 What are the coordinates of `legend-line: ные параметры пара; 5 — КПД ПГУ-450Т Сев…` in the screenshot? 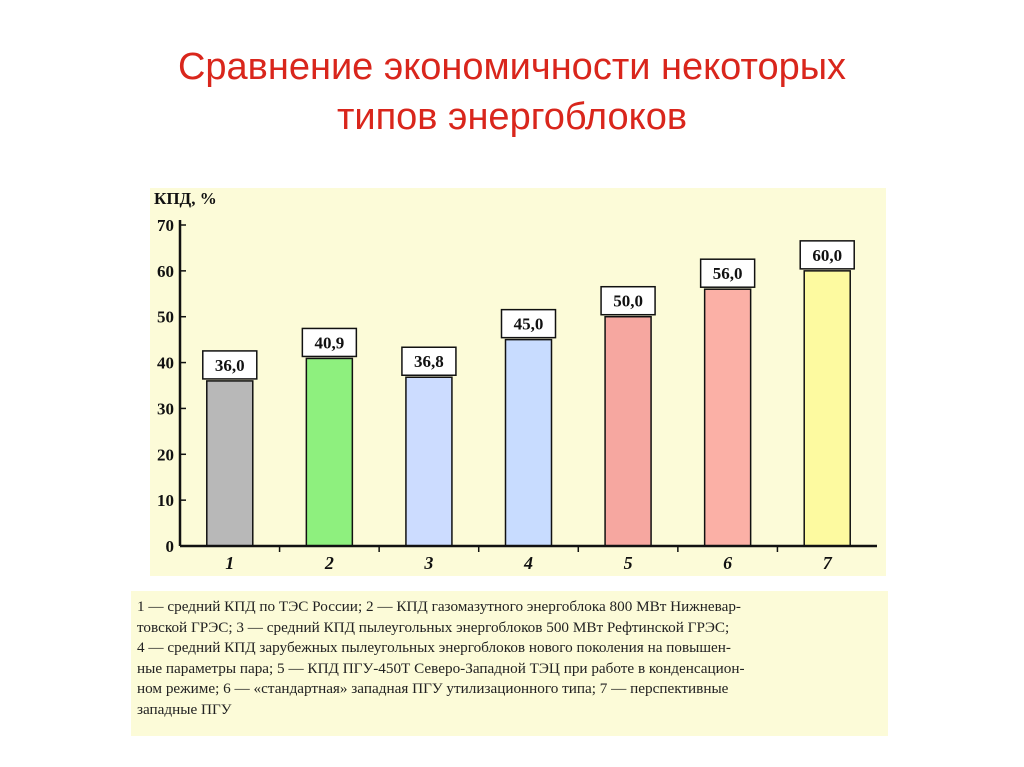 It's located at (441, 668).